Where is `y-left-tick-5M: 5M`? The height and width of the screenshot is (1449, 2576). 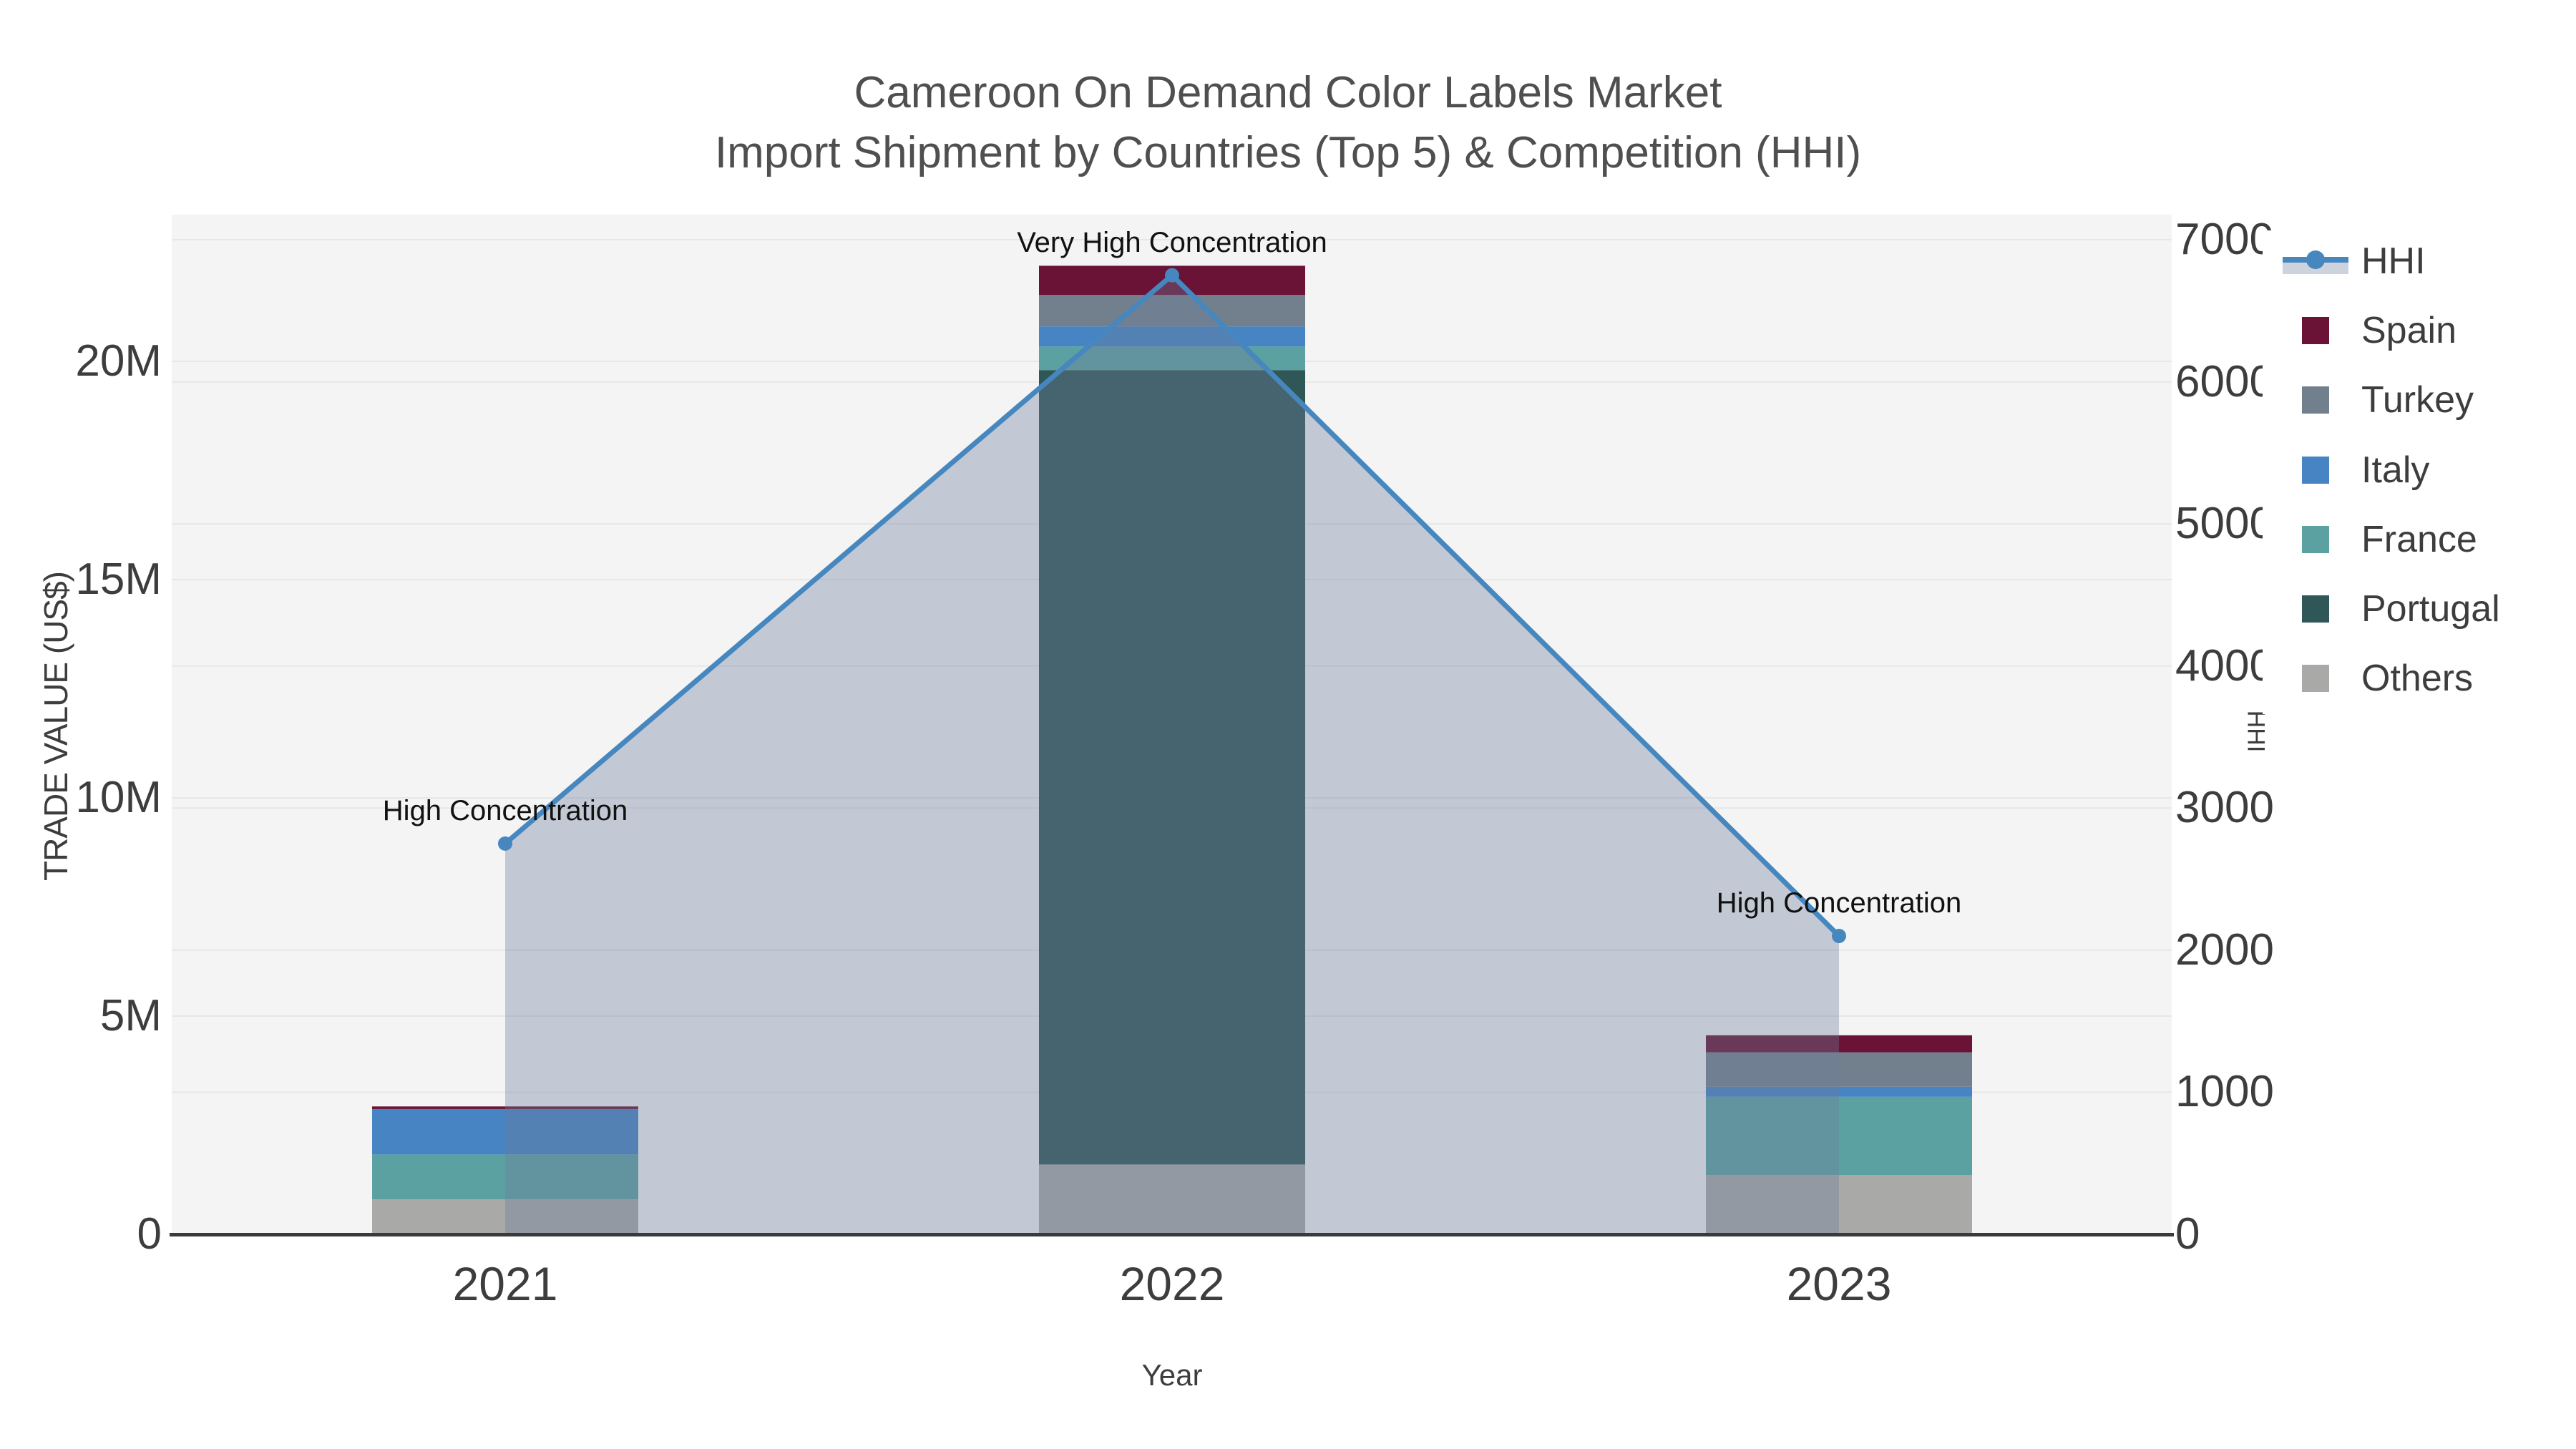 y-left-tick-5M: 5M is located at coordinates (130, 1015).